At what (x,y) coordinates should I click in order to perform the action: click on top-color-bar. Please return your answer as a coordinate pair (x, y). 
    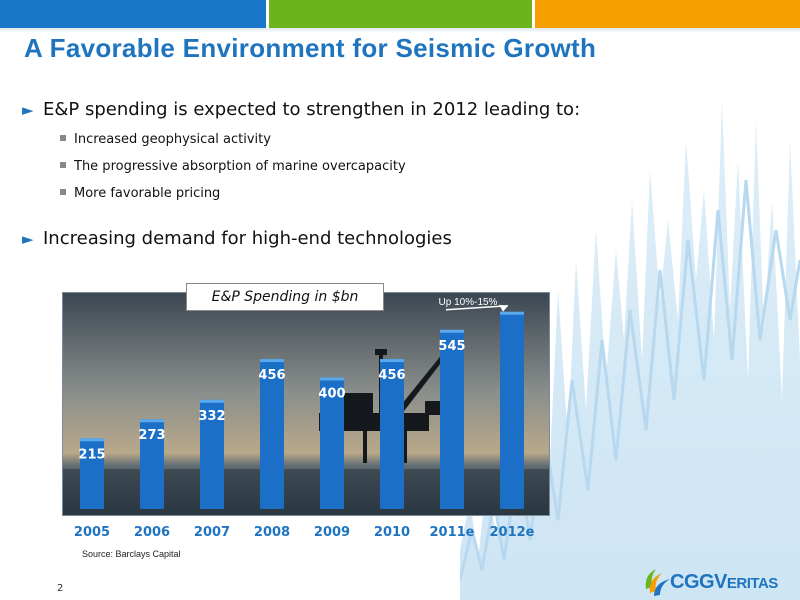
    Looking at the image, I should click on (400, 14).